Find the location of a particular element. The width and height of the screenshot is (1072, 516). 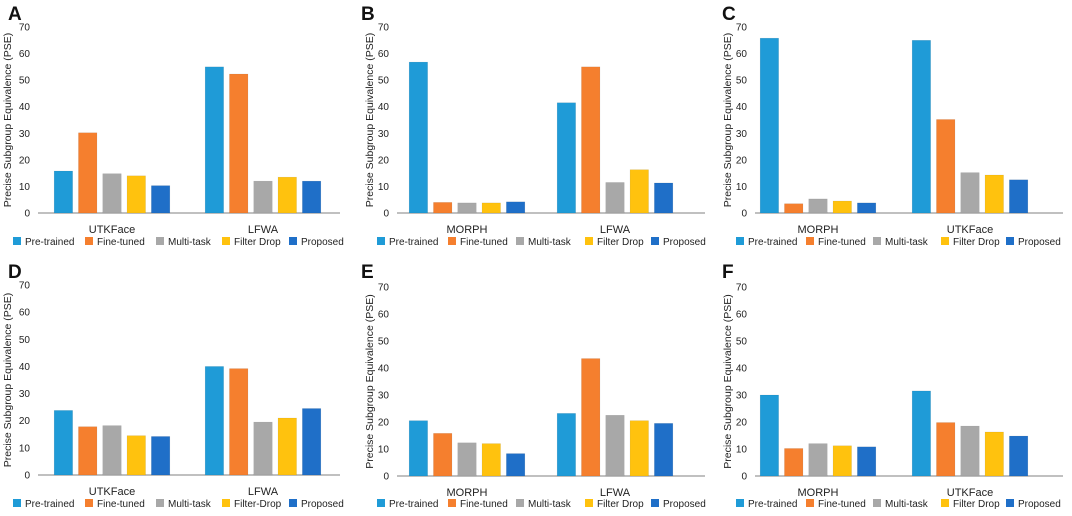

y-axis-label: Precise Subgroup Equivalence (PSE) is located at coordinates (8, 380).